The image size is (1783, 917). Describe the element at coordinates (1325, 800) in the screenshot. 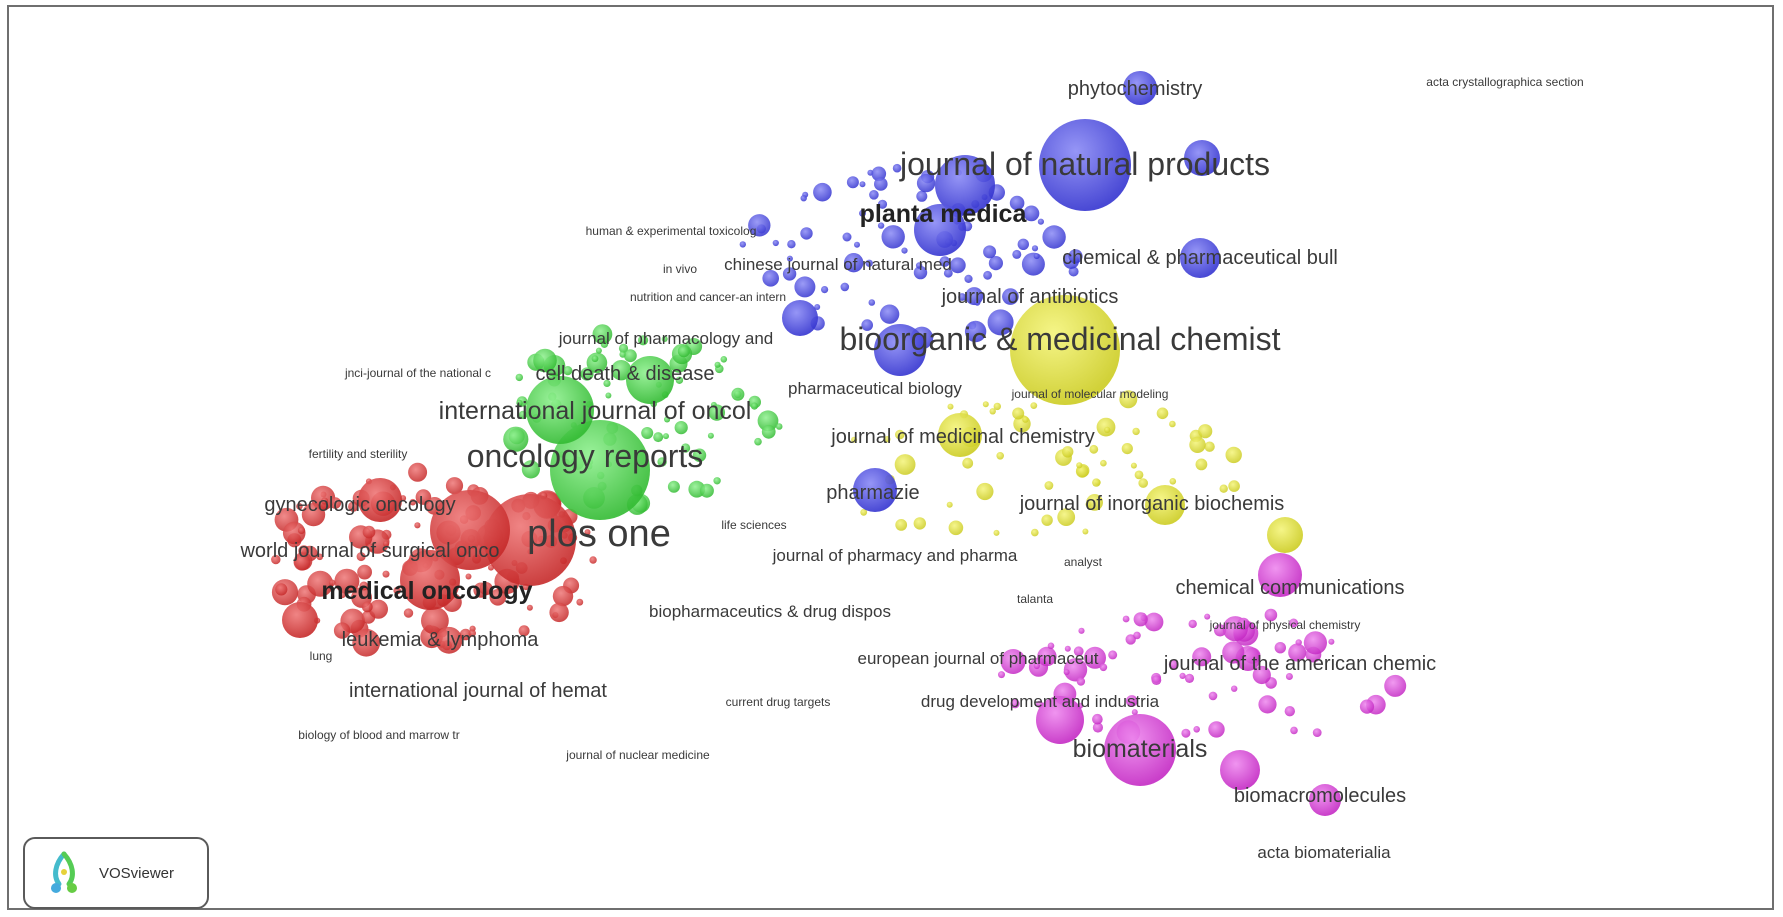

I see `node-biomacromolecules` at that location.